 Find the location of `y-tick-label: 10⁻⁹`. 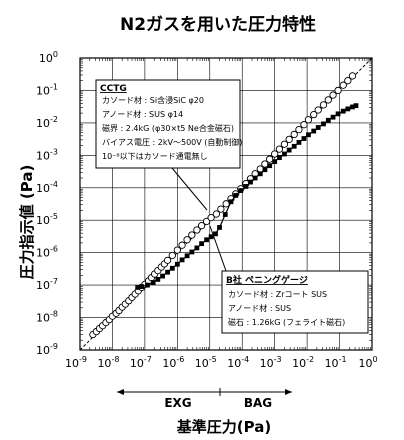

y-tick-label: 10⁻⁹ is located at coordinates (47, 349).